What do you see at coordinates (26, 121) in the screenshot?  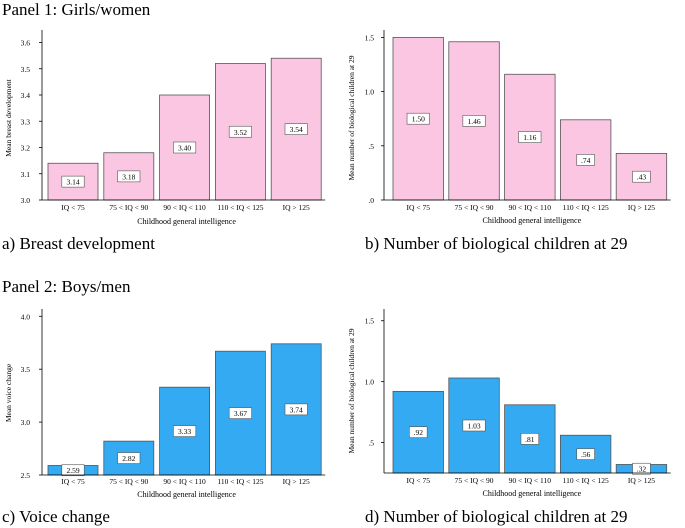 I see `y-tick-label-4: 3.3` at bounding box center [26, 121].